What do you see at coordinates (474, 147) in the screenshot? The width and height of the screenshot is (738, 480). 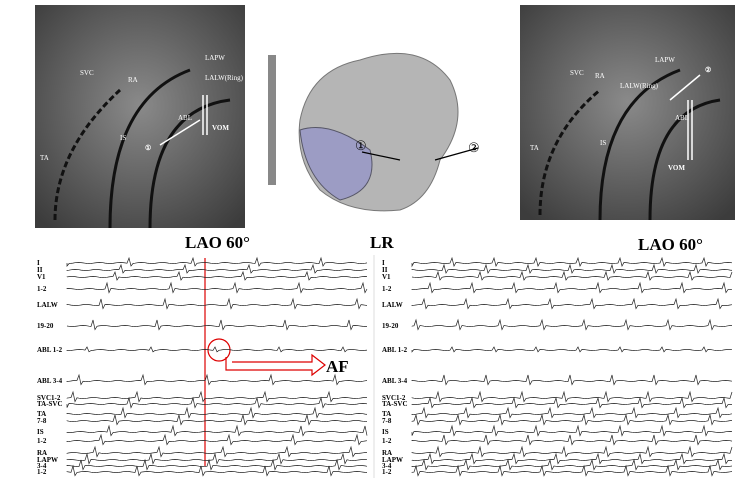 I see `map-label: ②` at bounding box center [474, 147].